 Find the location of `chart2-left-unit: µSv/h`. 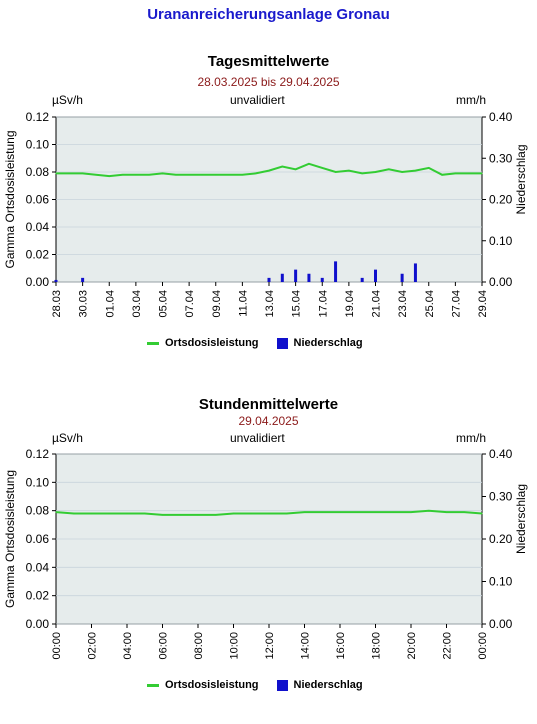

chart2-left-unit: µSv/h is located at coordinates (67, 438).